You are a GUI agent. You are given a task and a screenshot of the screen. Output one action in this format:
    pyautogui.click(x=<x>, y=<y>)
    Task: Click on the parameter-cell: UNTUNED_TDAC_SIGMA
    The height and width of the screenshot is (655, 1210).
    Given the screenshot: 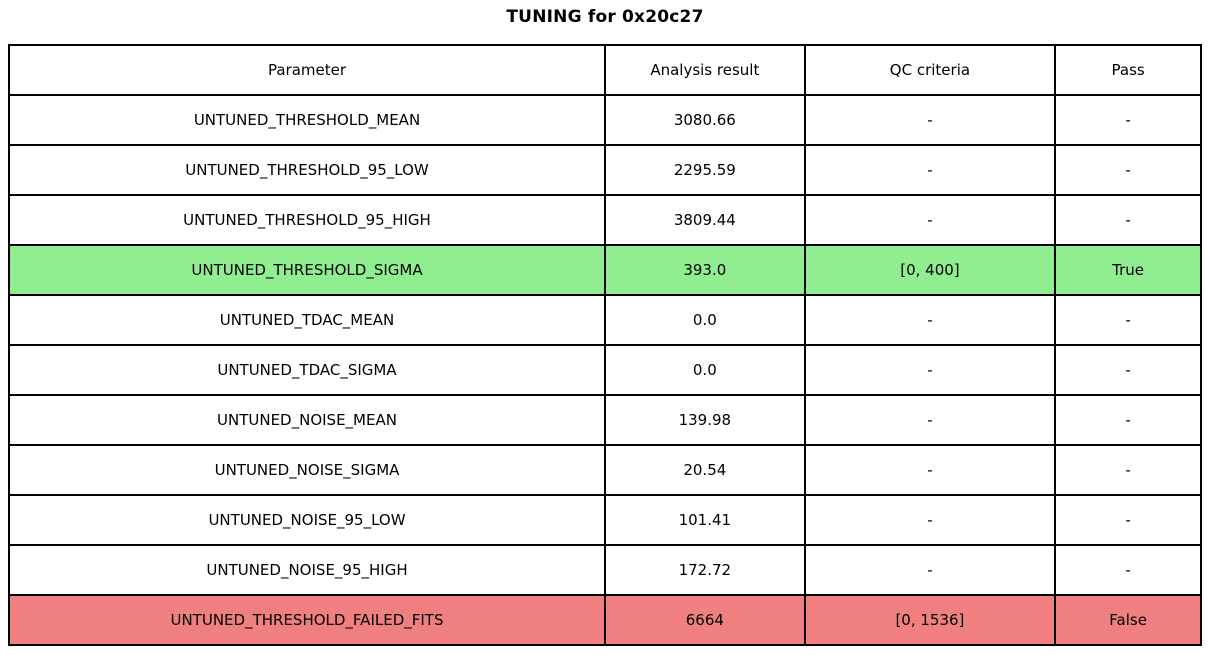 What is the action you would take?
    pyautogui.click(x=307, y=370)
    